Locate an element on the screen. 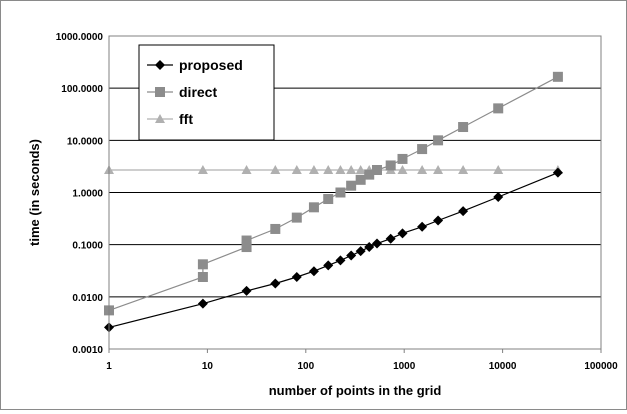 The width and height of the screenshot is (627, 414). y-tick-label: 0.0100 is located at coordinates (87, 298).